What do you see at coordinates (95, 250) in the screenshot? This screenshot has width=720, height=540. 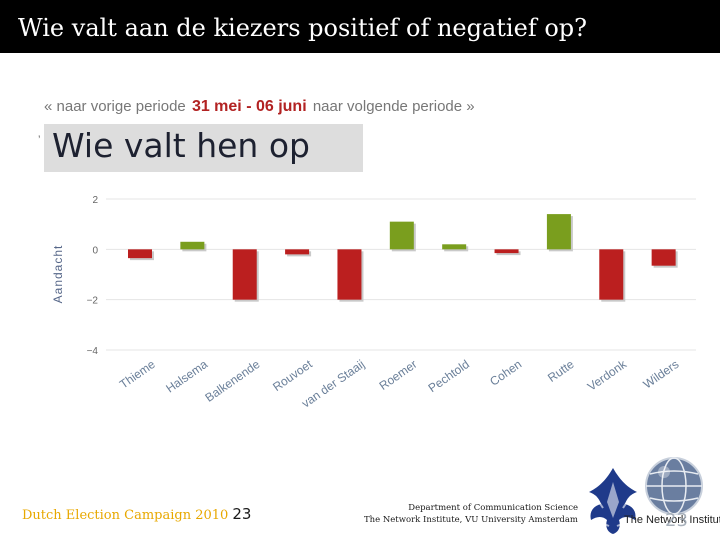 I see `y-tick-label: 0` at bounding box center [95, 250].